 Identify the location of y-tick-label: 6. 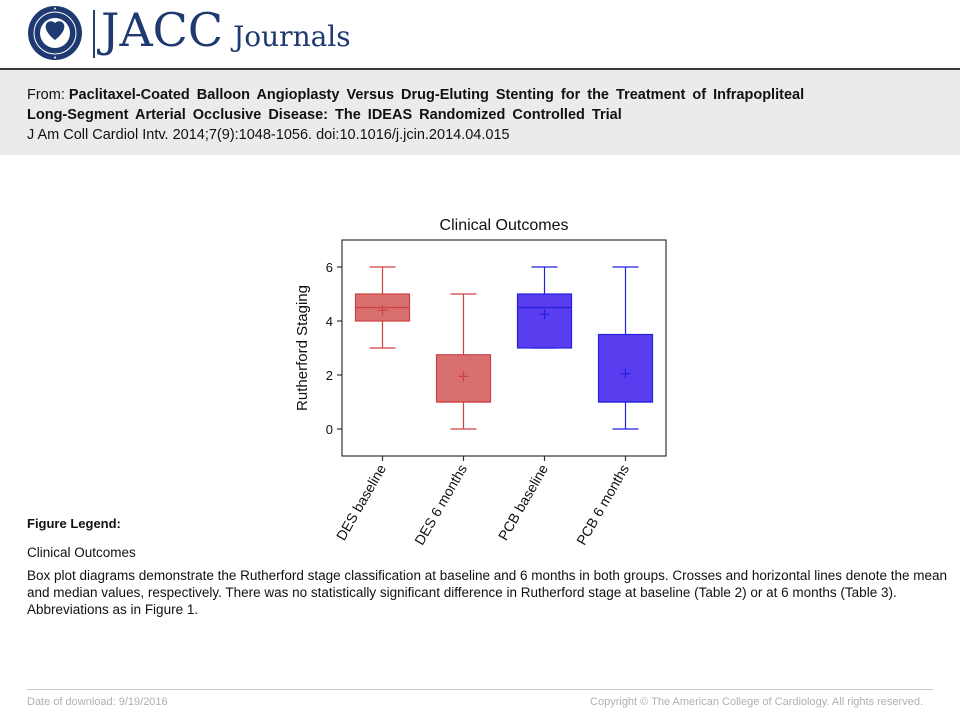
(329, 267).